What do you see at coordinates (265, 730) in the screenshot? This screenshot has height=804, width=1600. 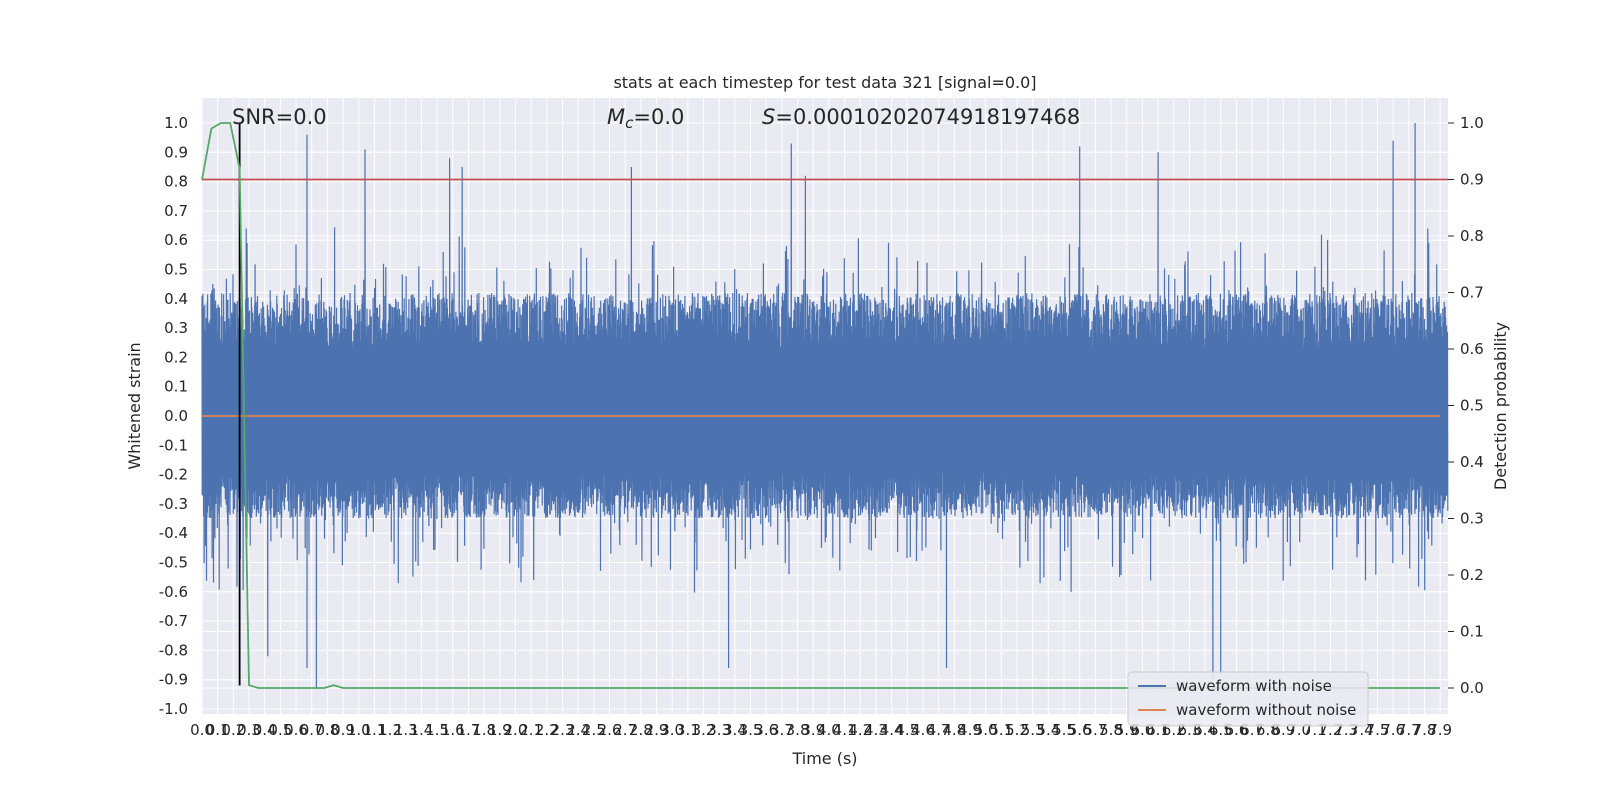 I see `x-tick-label: 0.4` at bounding box center [265, 730].